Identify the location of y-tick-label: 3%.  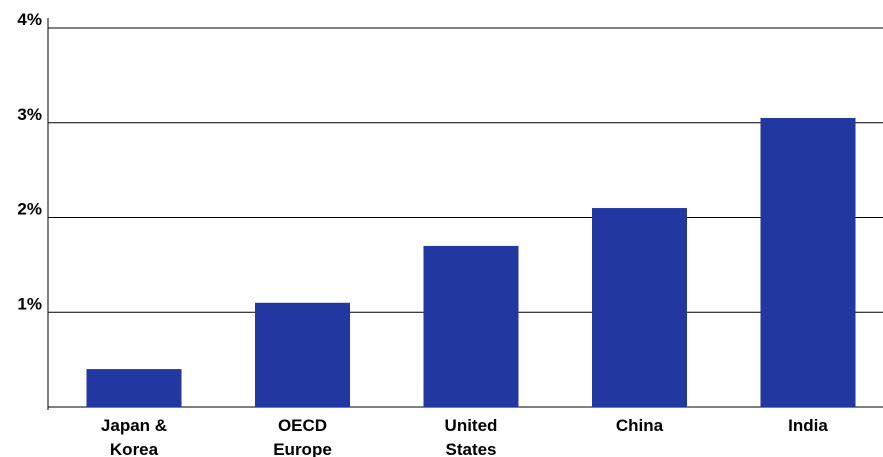
(29, 114).